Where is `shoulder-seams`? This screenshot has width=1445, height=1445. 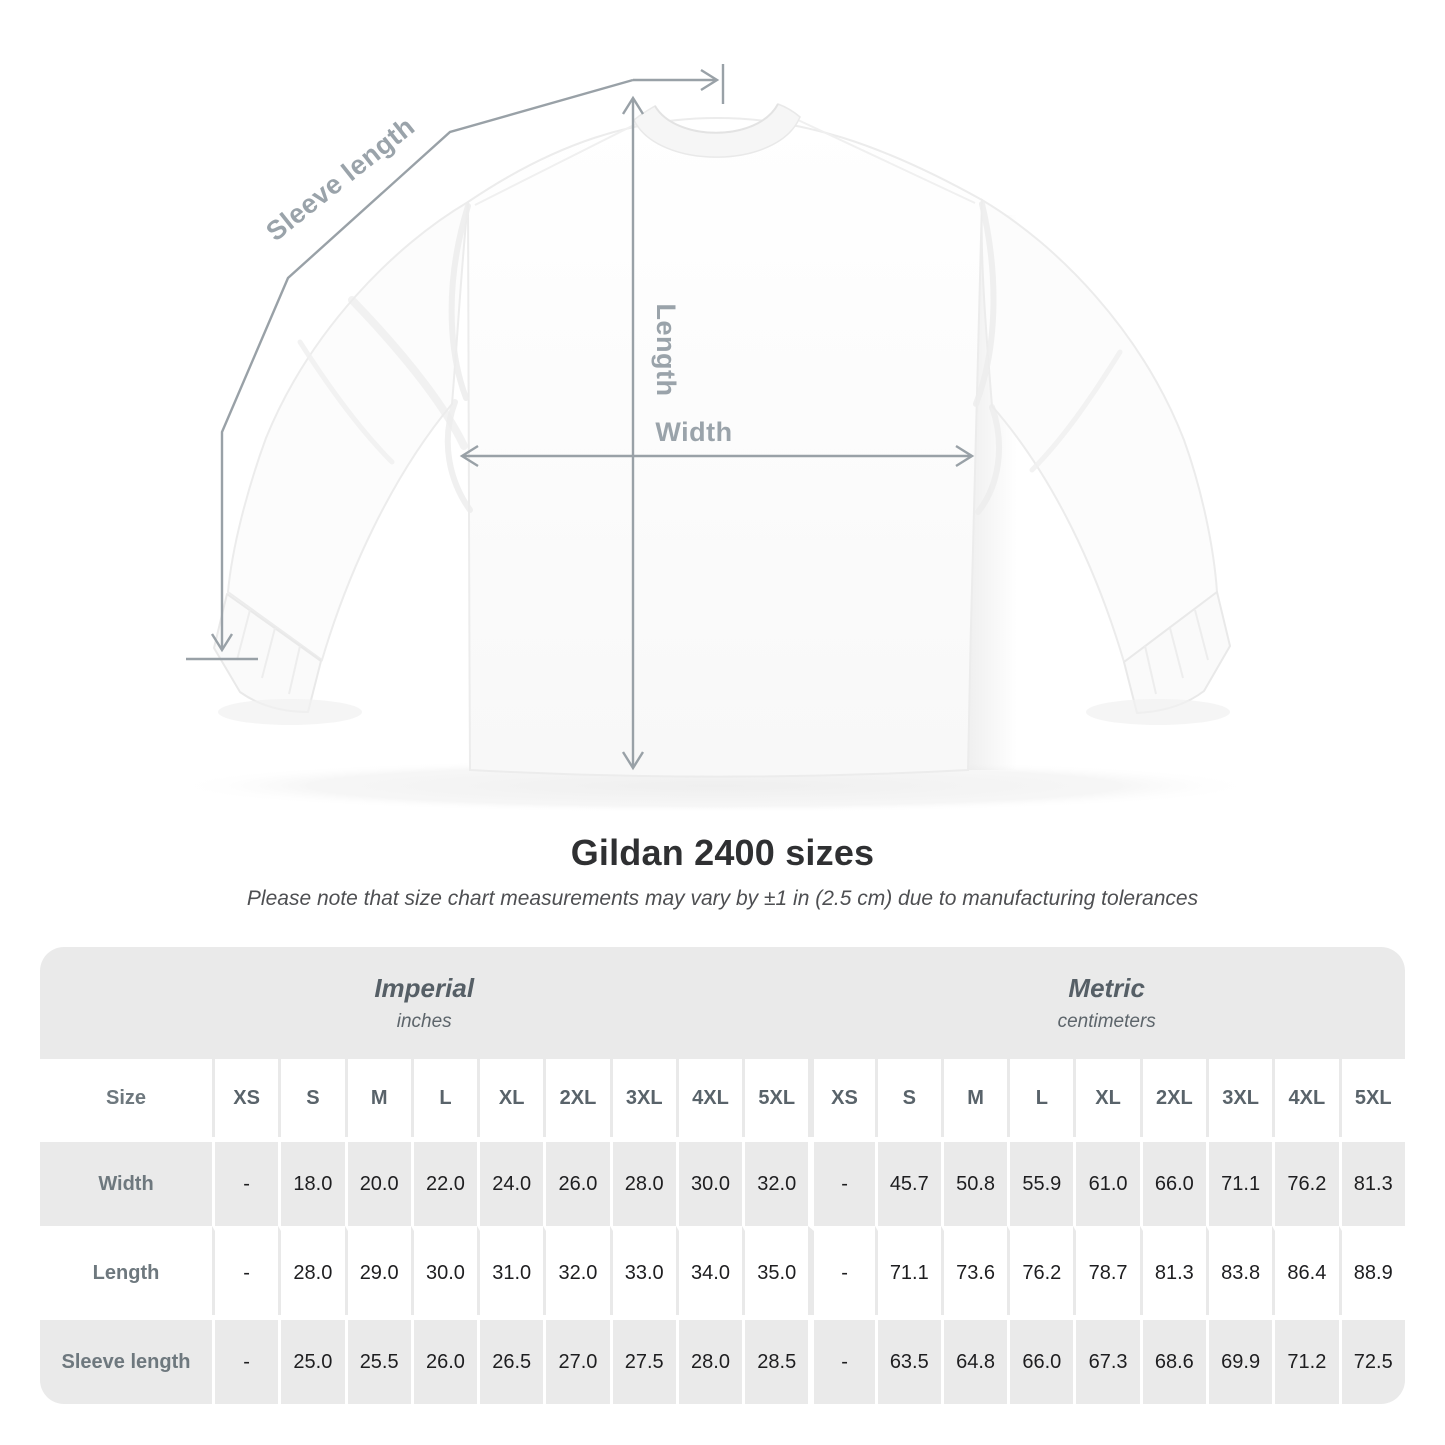 shoulder-seams is located at coordinates (725, 162).